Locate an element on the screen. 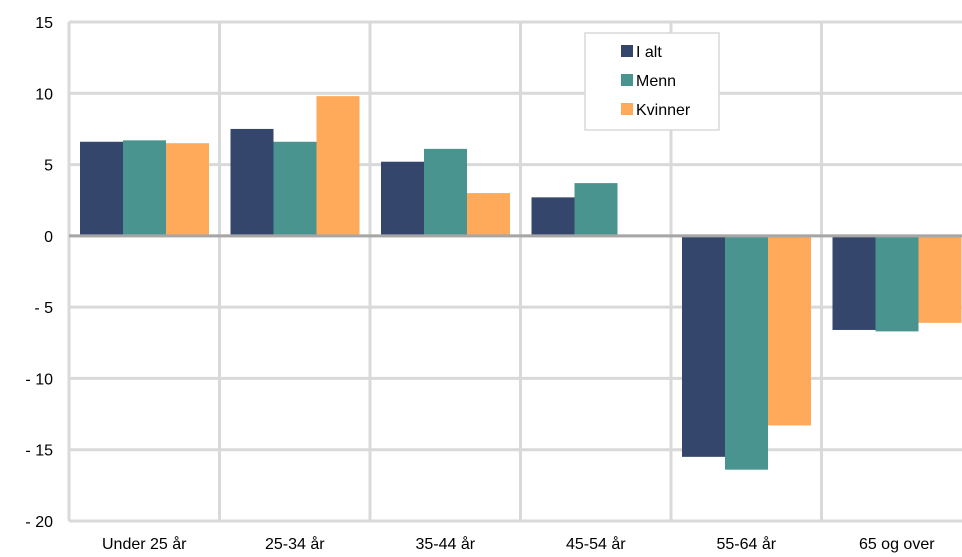  legend-box is located at coordinates (652, 81).